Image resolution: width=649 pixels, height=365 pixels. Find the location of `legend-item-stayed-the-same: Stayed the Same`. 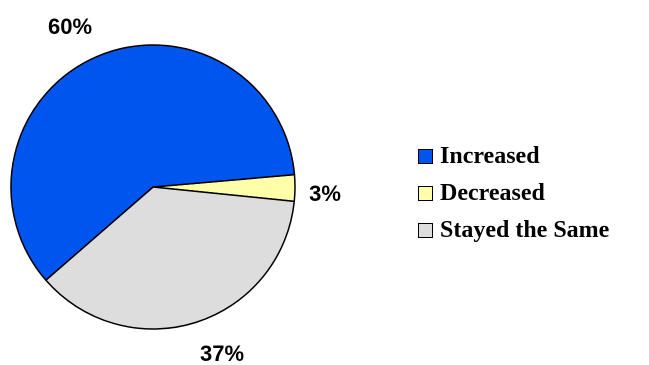

legend-item-stayed-the-same: Stayed the Same is located at coordinates (513, 230).